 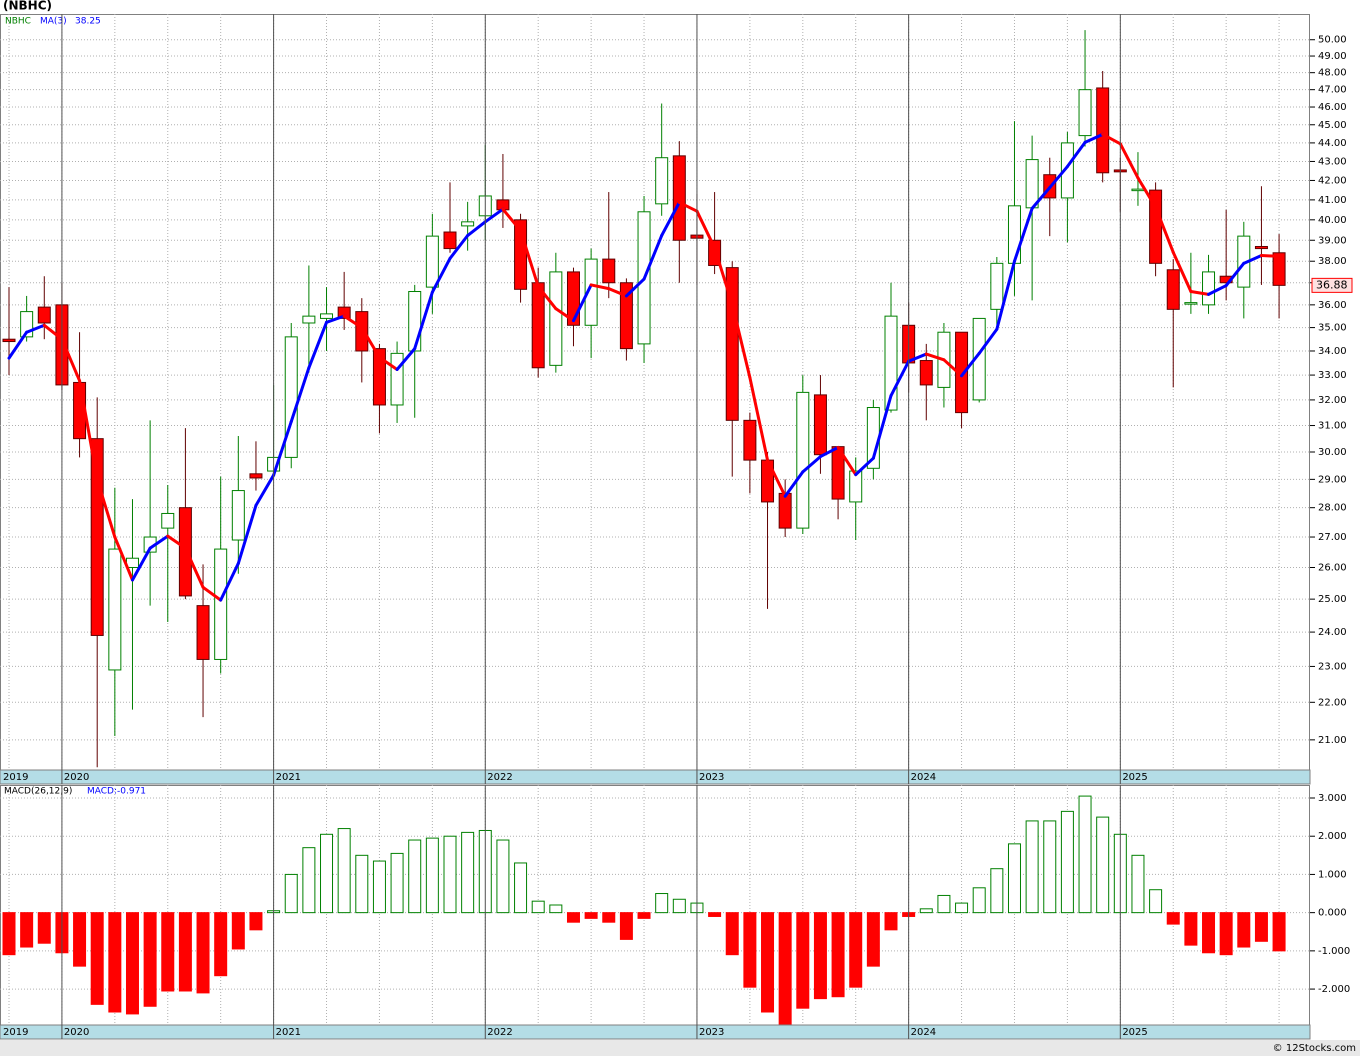 What do you see at coordinates (53, 22) in the screenshot?
I see `legend-ma-name: MA(3)` at bounding box center [53, 22].